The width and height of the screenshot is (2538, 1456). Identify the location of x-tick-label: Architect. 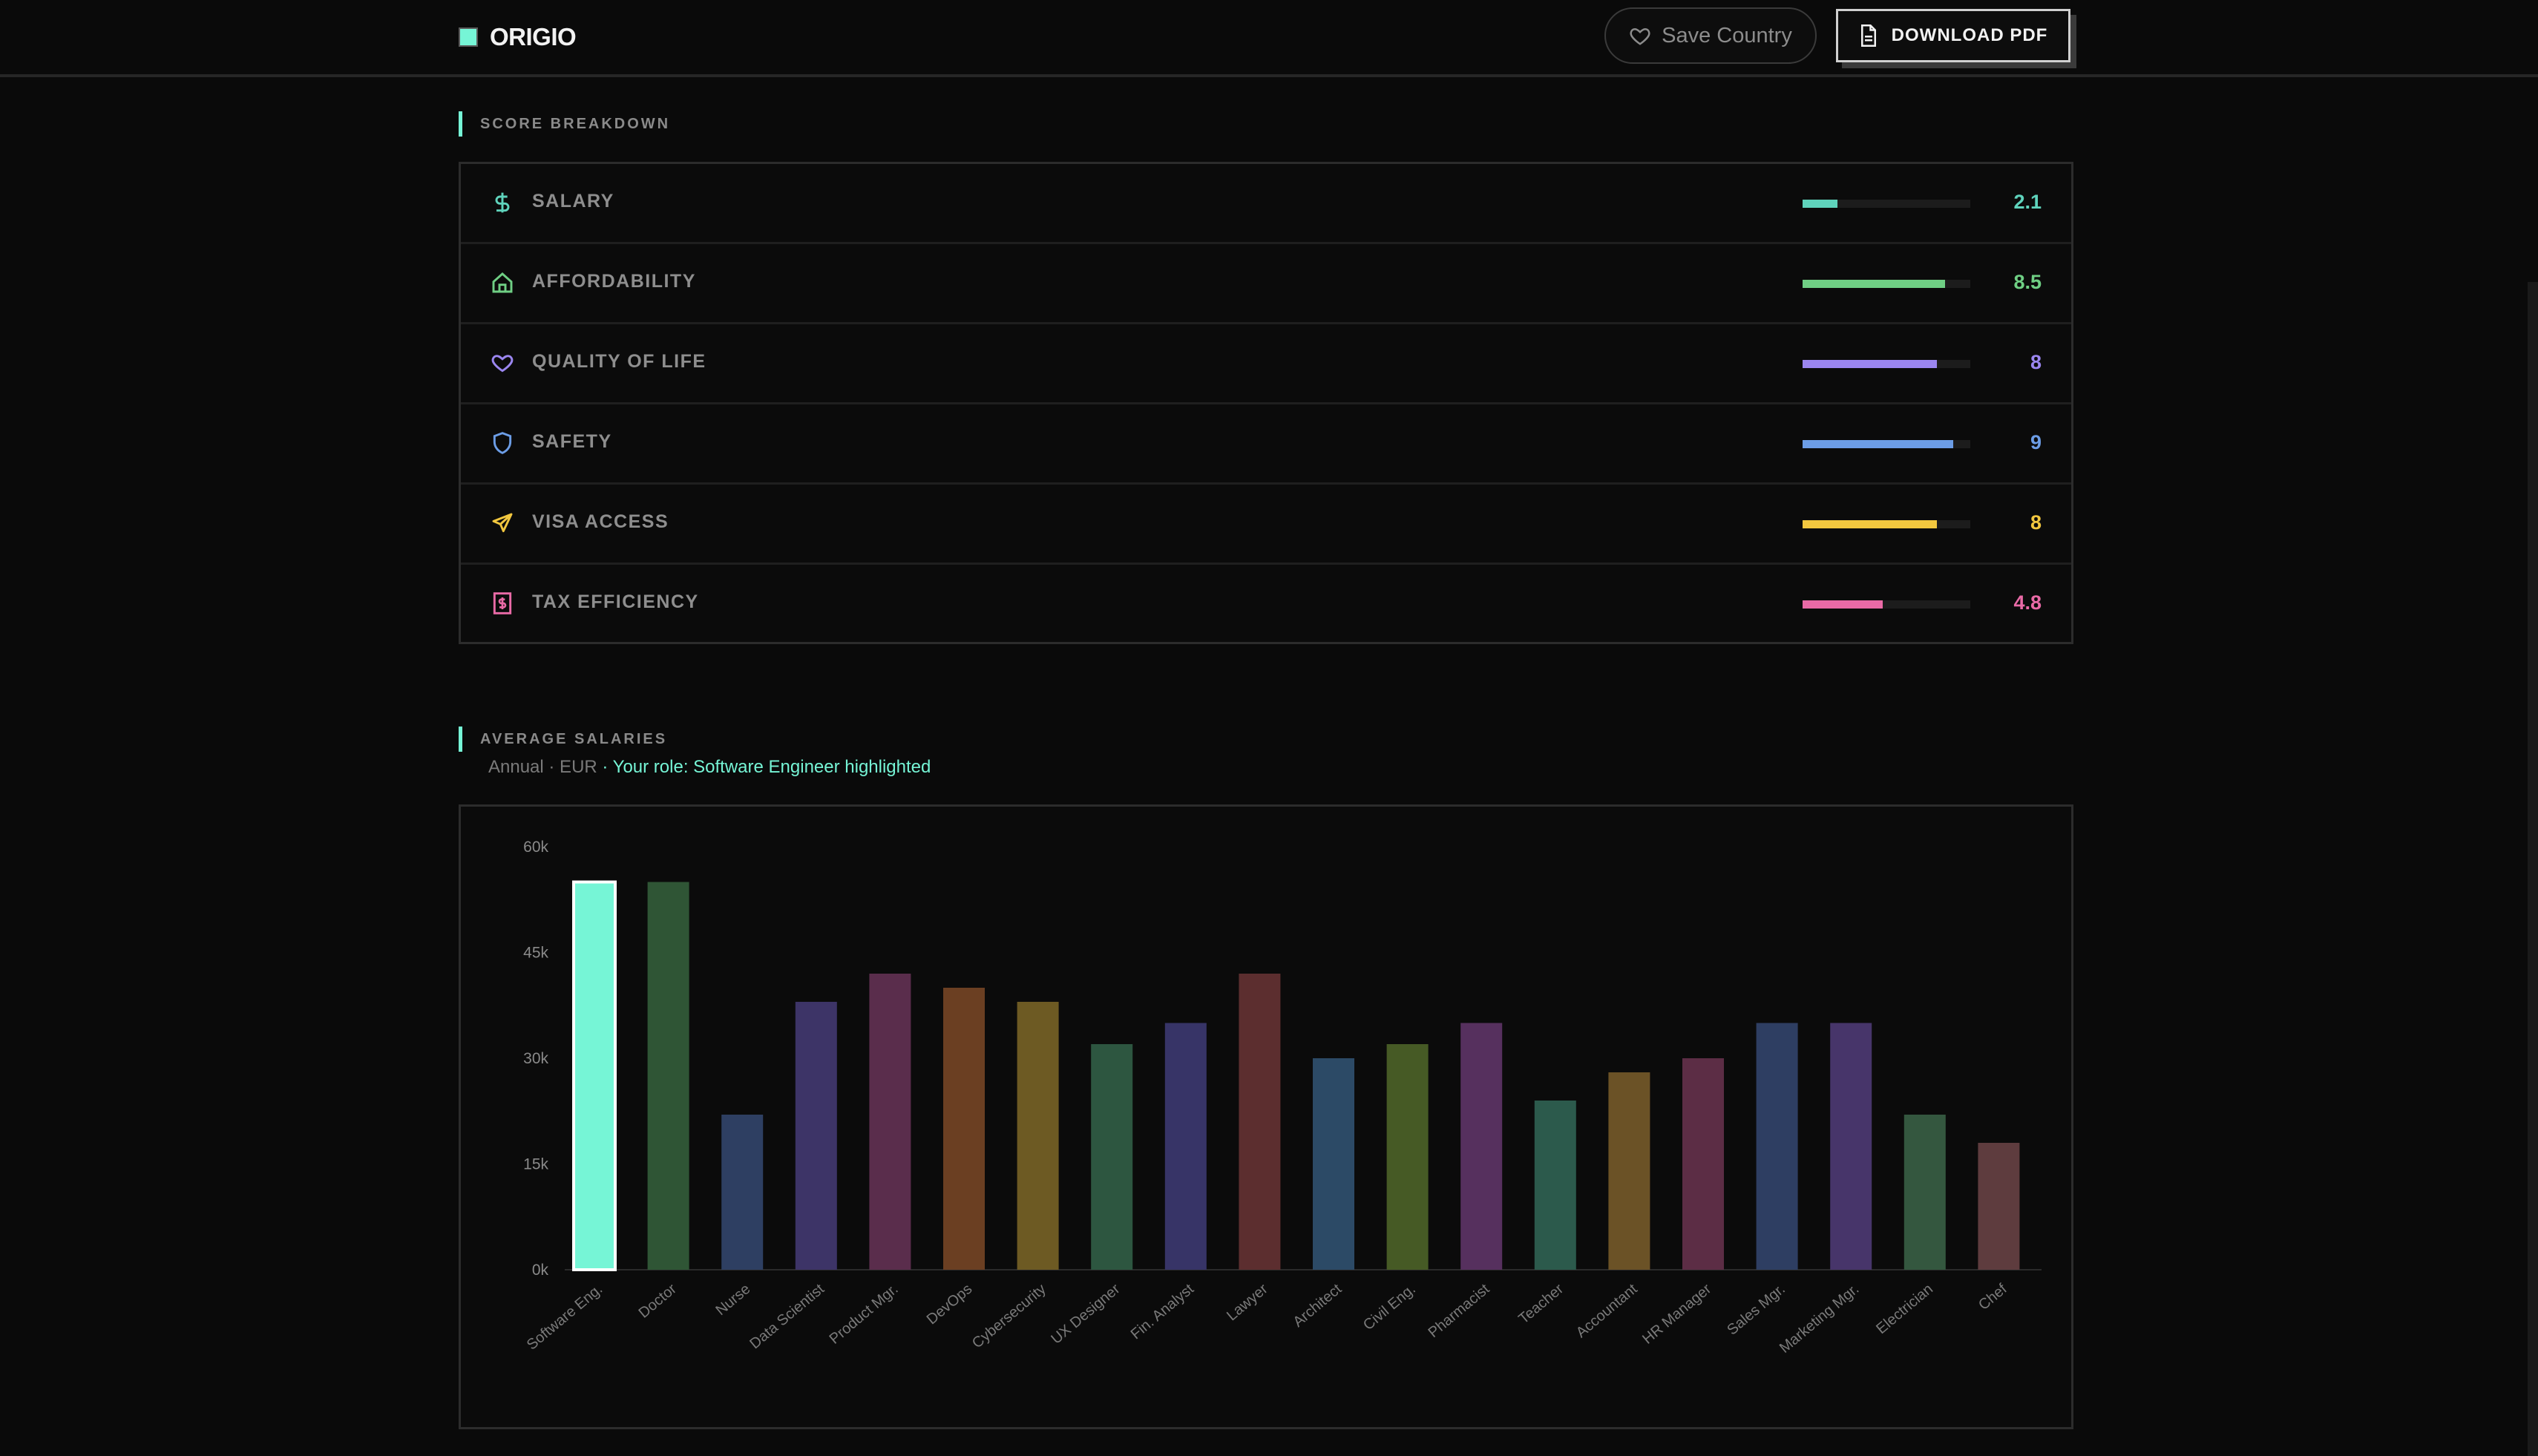
(1317, 1306).